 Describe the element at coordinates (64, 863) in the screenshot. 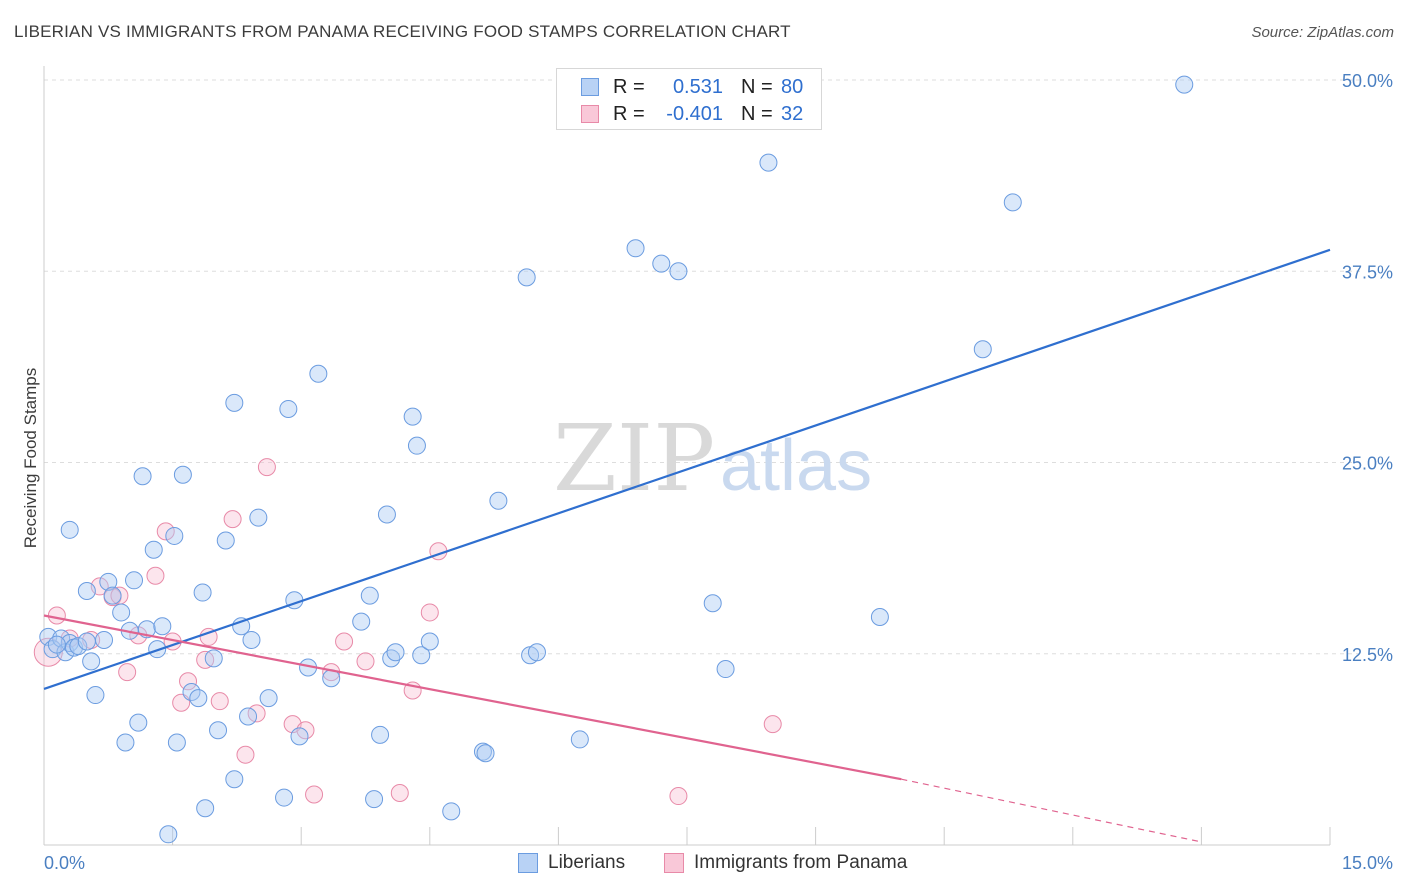

I see `x-tick-label: 0.0%` at that location.